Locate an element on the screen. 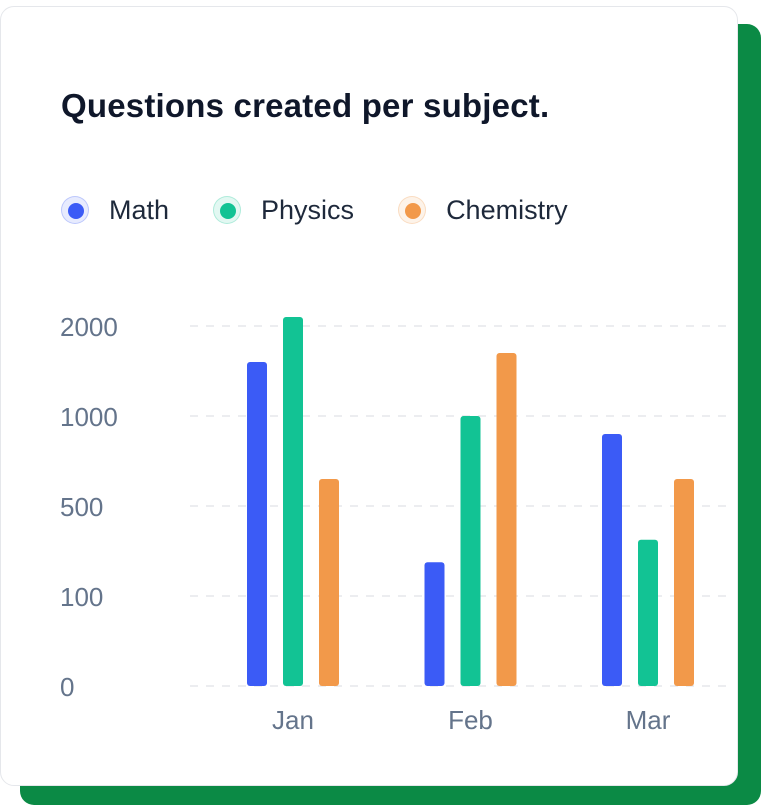  bar-chemistry-jan is located at coordinates (329, 582).